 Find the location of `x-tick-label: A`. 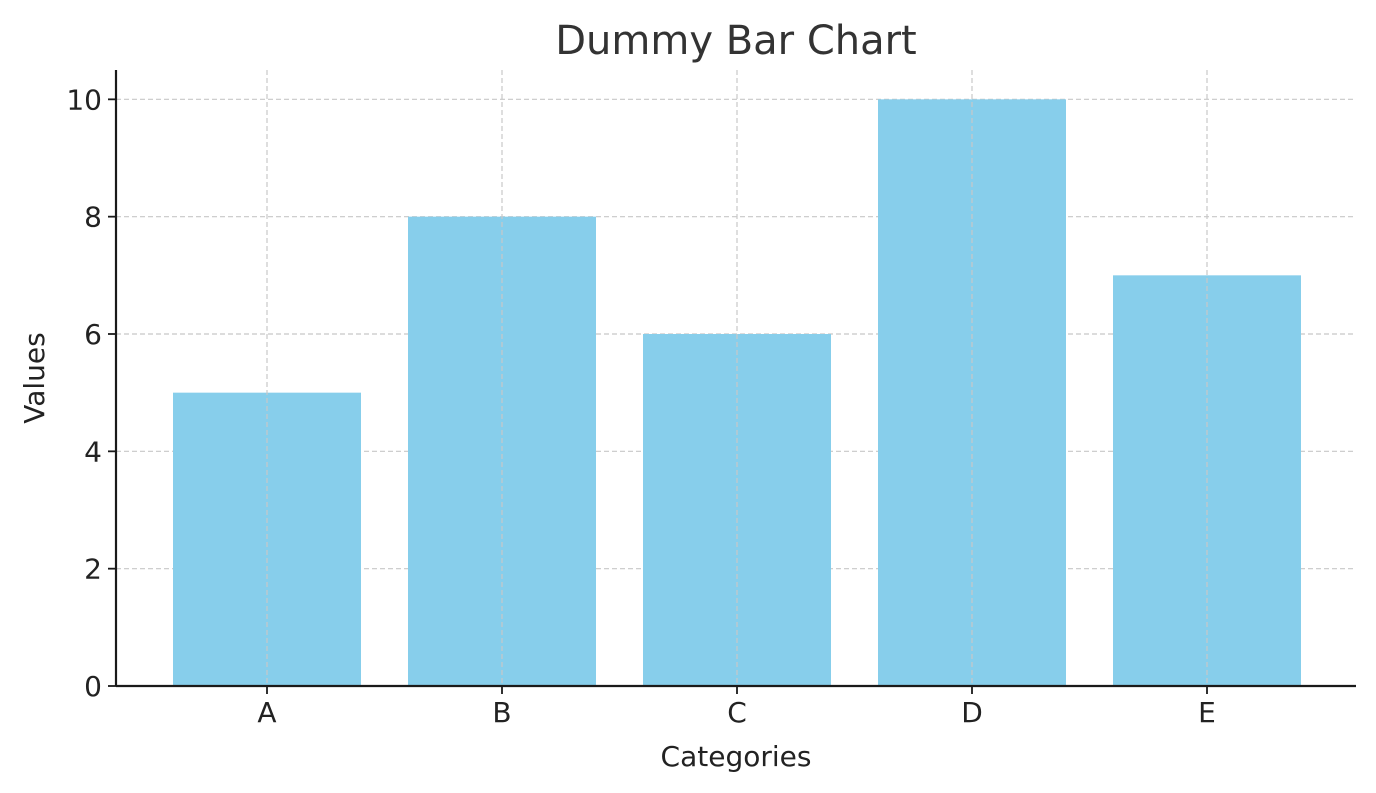

x-tick-label: A is located at coordinates (266, 712).